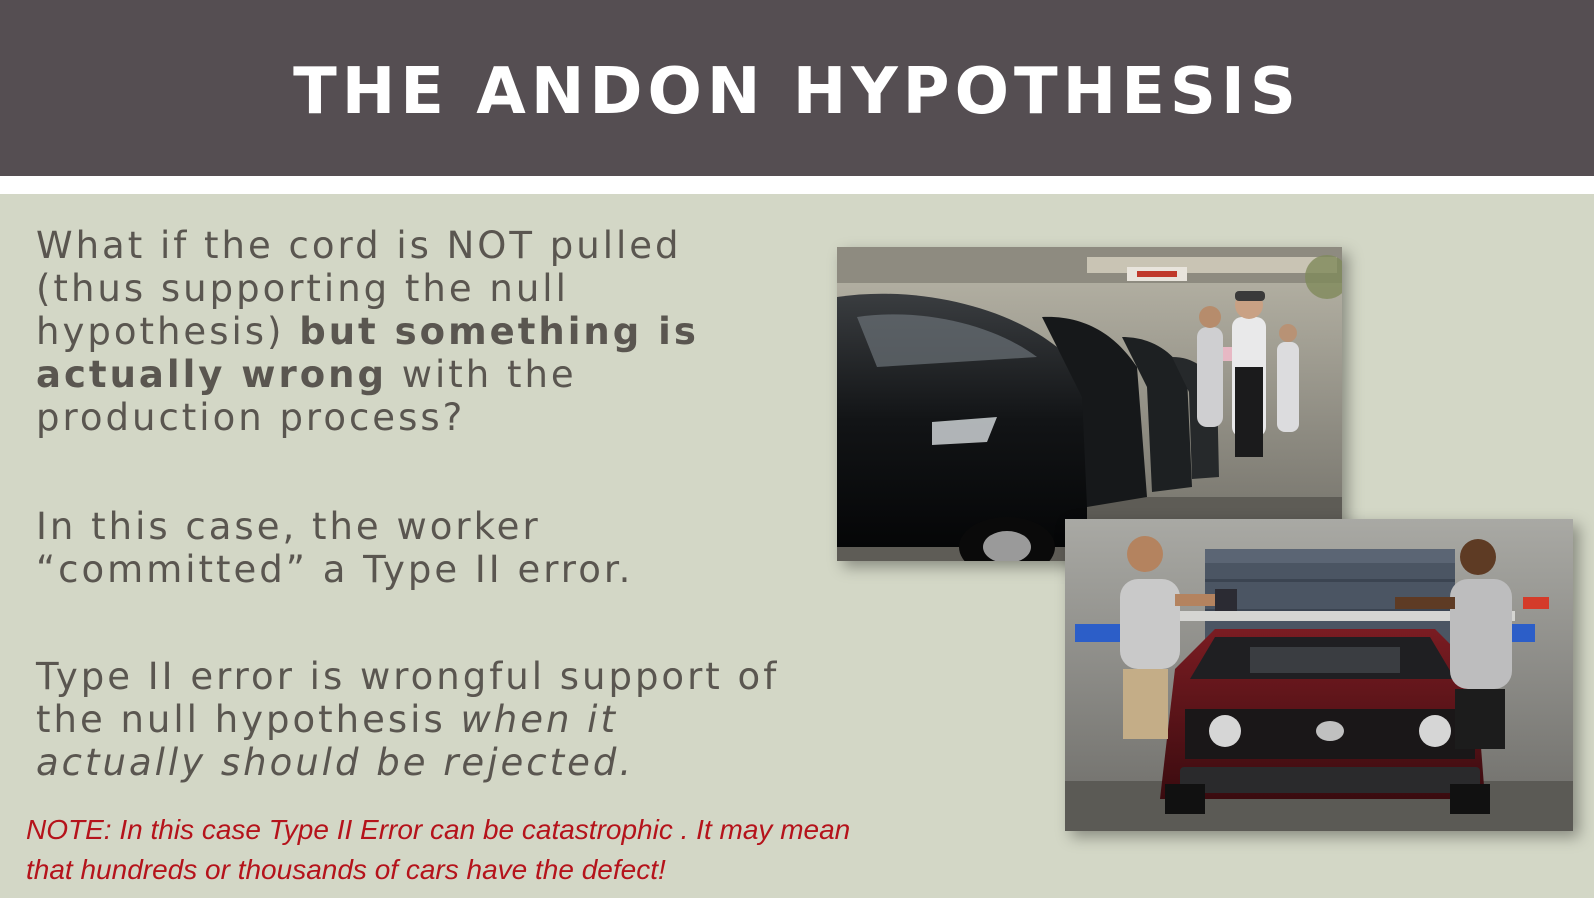  What do you see at coordinates (335, 741) in the screenshot?
I see `paragraph3-italic-text: when it actually should be rejected.` at bounding box center [335, 741].